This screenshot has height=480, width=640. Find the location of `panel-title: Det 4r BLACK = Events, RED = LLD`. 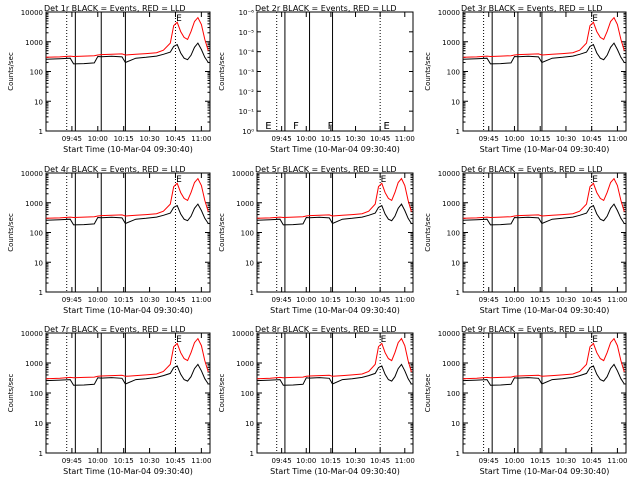

panel-title: Det 4r BLACK = Events, RED = LLD is located at coordinates (115, 169).